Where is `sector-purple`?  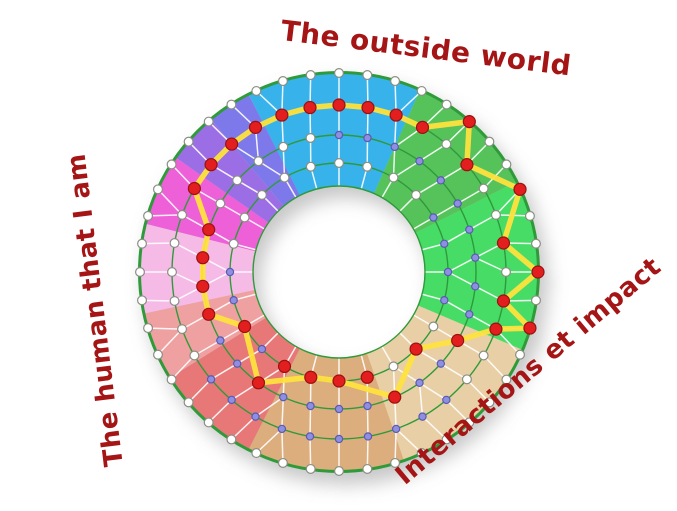
sector-purple is located at coordinates (229, 170).